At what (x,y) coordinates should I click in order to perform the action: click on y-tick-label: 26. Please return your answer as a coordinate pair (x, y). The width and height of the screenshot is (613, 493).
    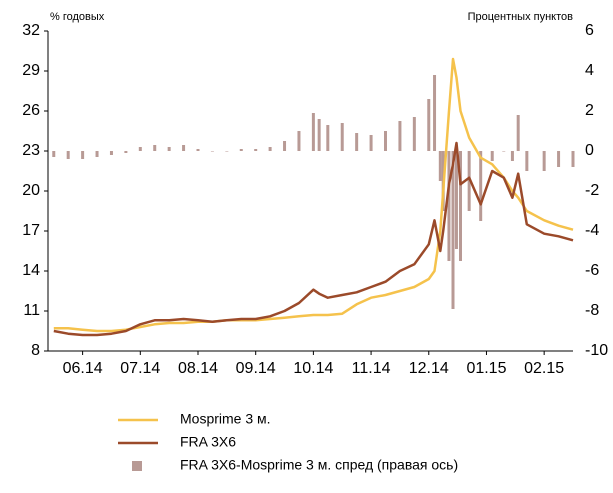
    Looking at the image, I should click on (31, 110).